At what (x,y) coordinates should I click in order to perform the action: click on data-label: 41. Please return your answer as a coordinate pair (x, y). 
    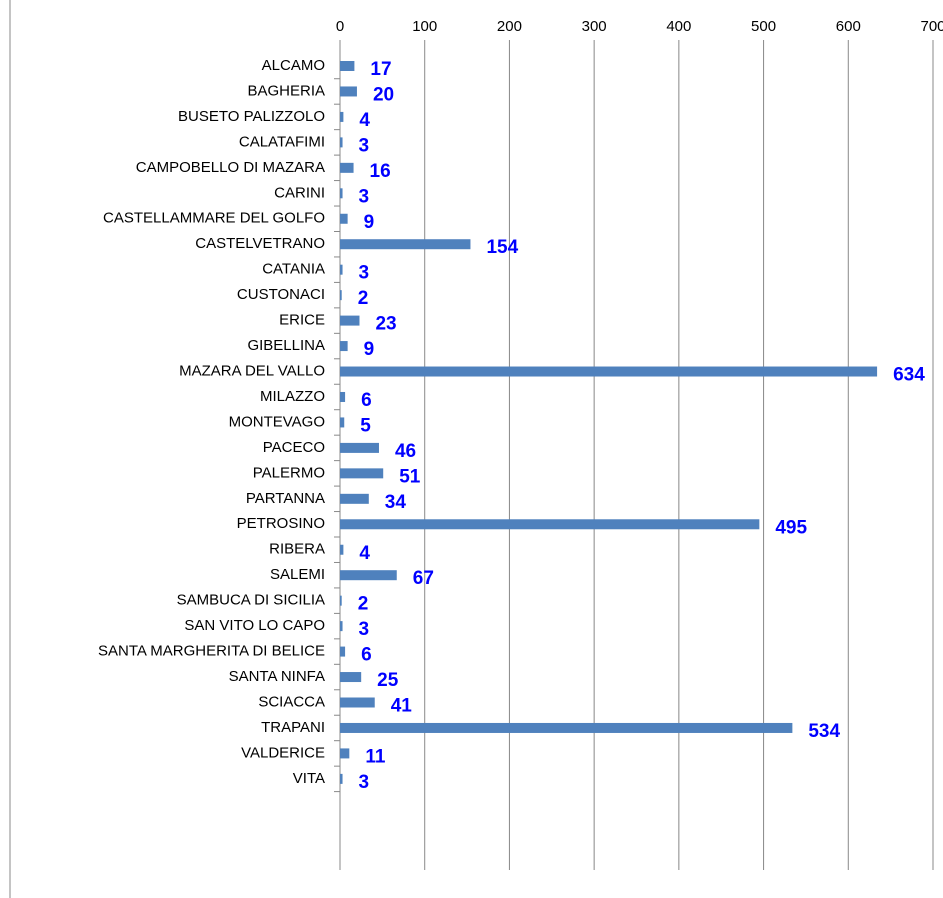
    Looking at the image, I should click on (402, 706).